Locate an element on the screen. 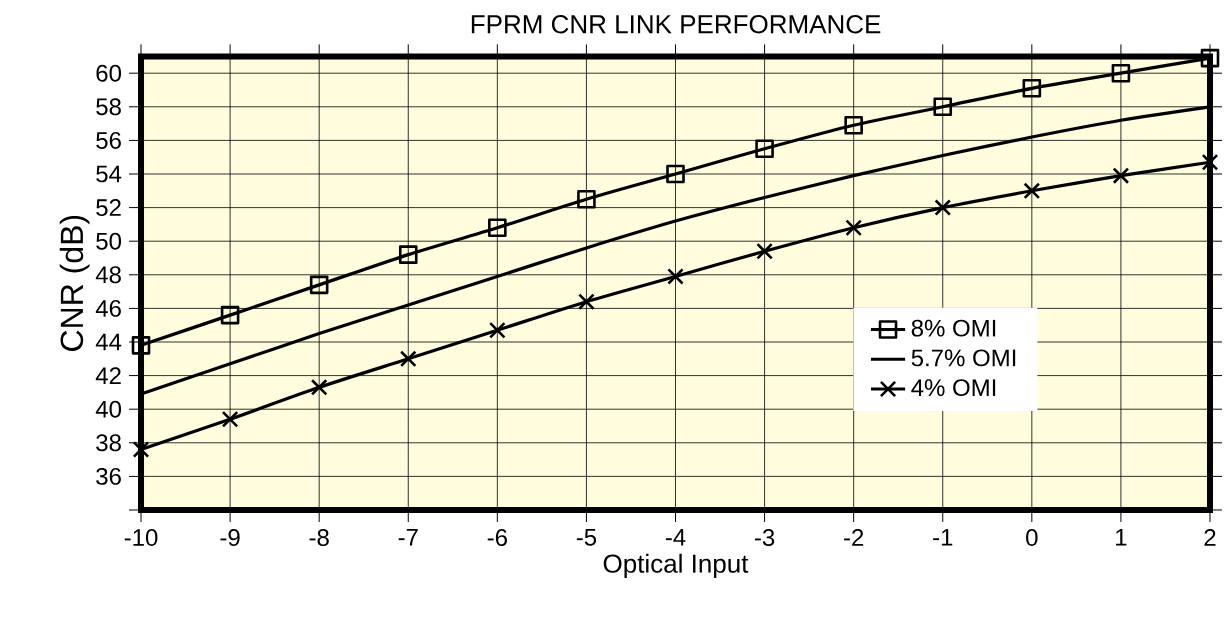 The width and height of the screenshot is (1228, 622). chart-title: FPRM CNR LINK PERFORMANCE is located at coordinates (676, 24).